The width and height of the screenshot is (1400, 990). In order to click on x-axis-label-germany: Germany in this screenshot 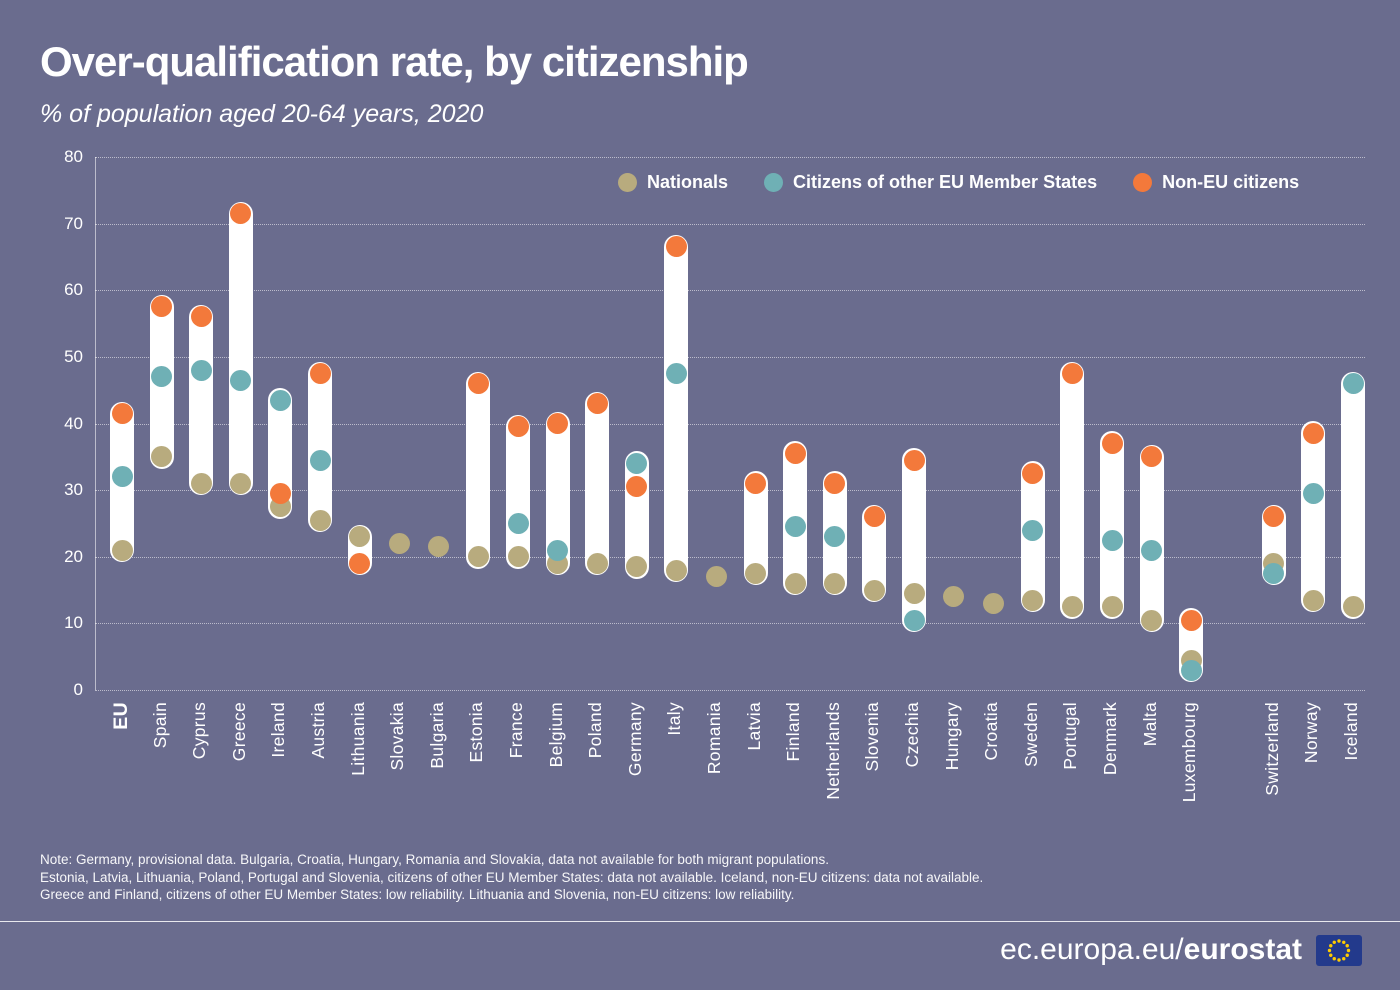, I will do `click(634, 739)`.